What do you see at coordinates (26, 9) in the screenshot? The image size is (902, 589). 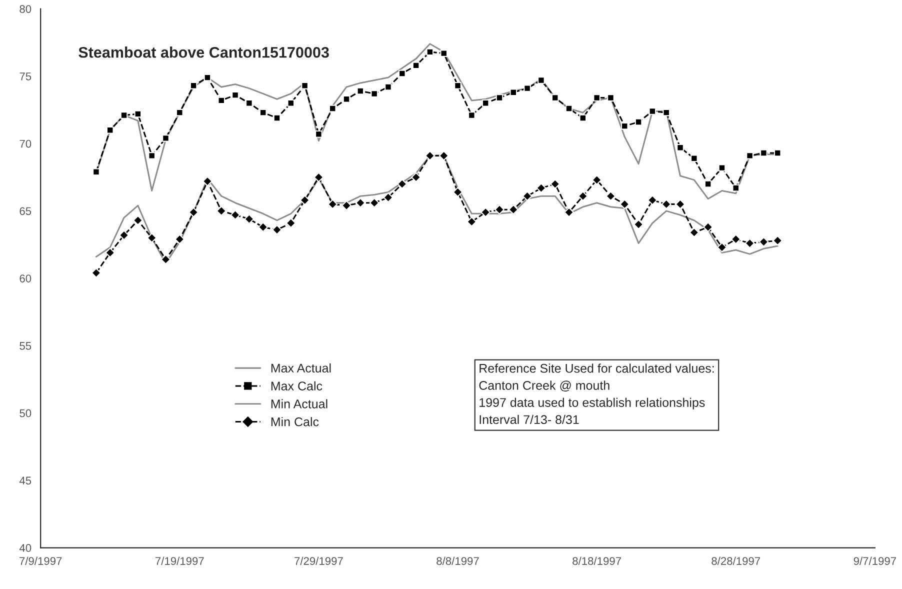 I see `y-tick-label: 80` at bounding box center [26, 9].